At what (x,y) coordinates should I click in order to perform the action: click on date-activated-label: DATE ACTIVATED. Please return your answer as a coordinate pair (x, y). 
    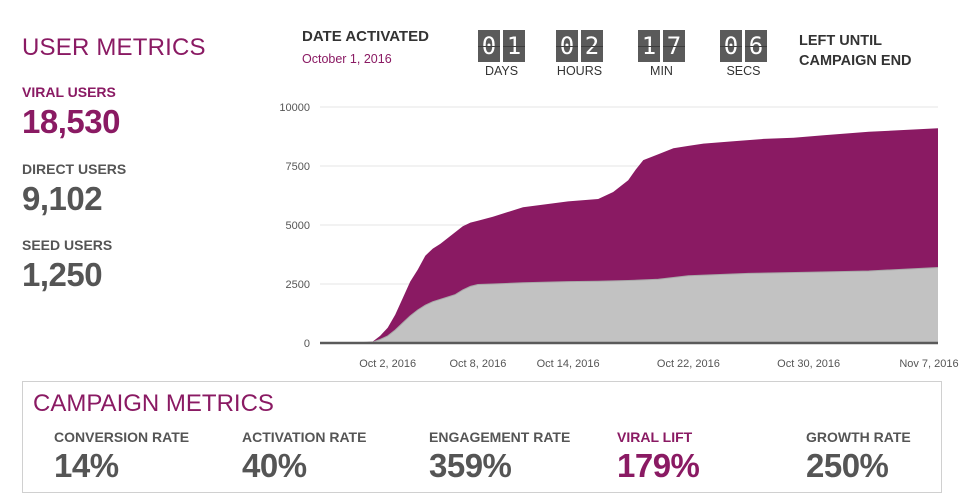
    Looking at the image, I should click on (365, 36).